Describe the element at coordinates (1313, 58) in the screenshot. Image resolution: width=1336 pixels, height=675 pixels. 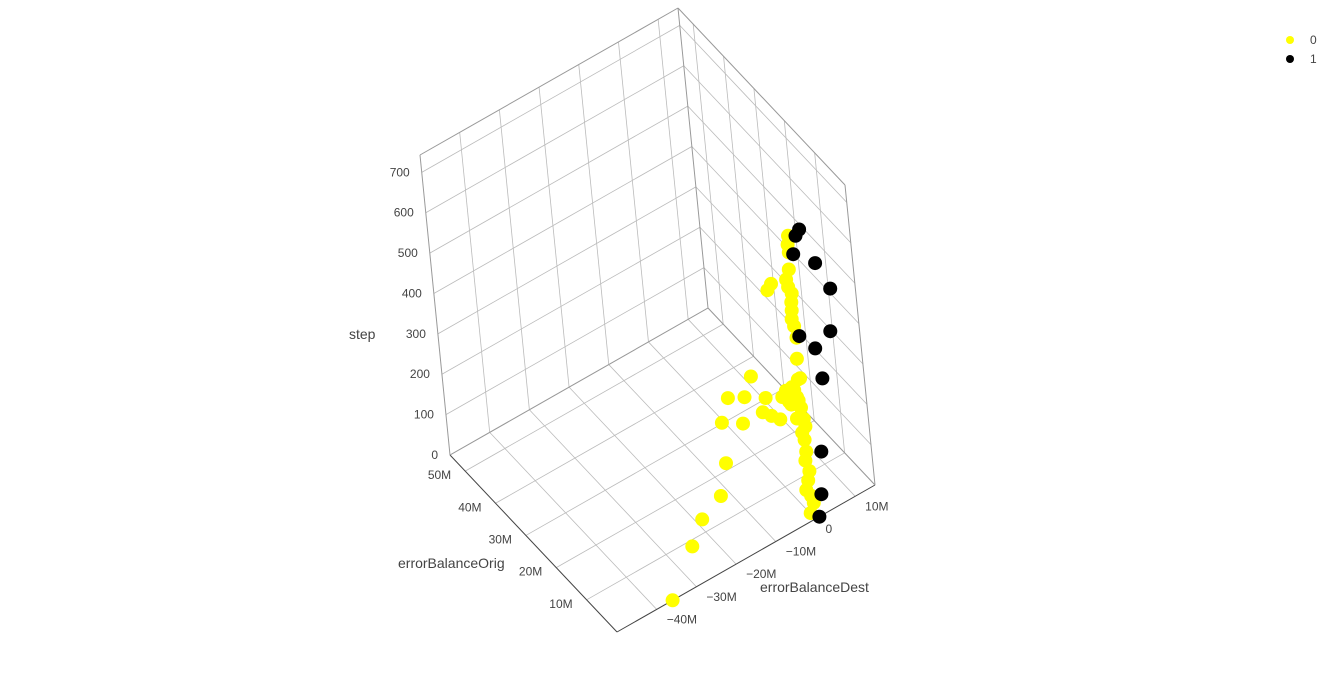
I see `legend-label-1: 1` at that location.